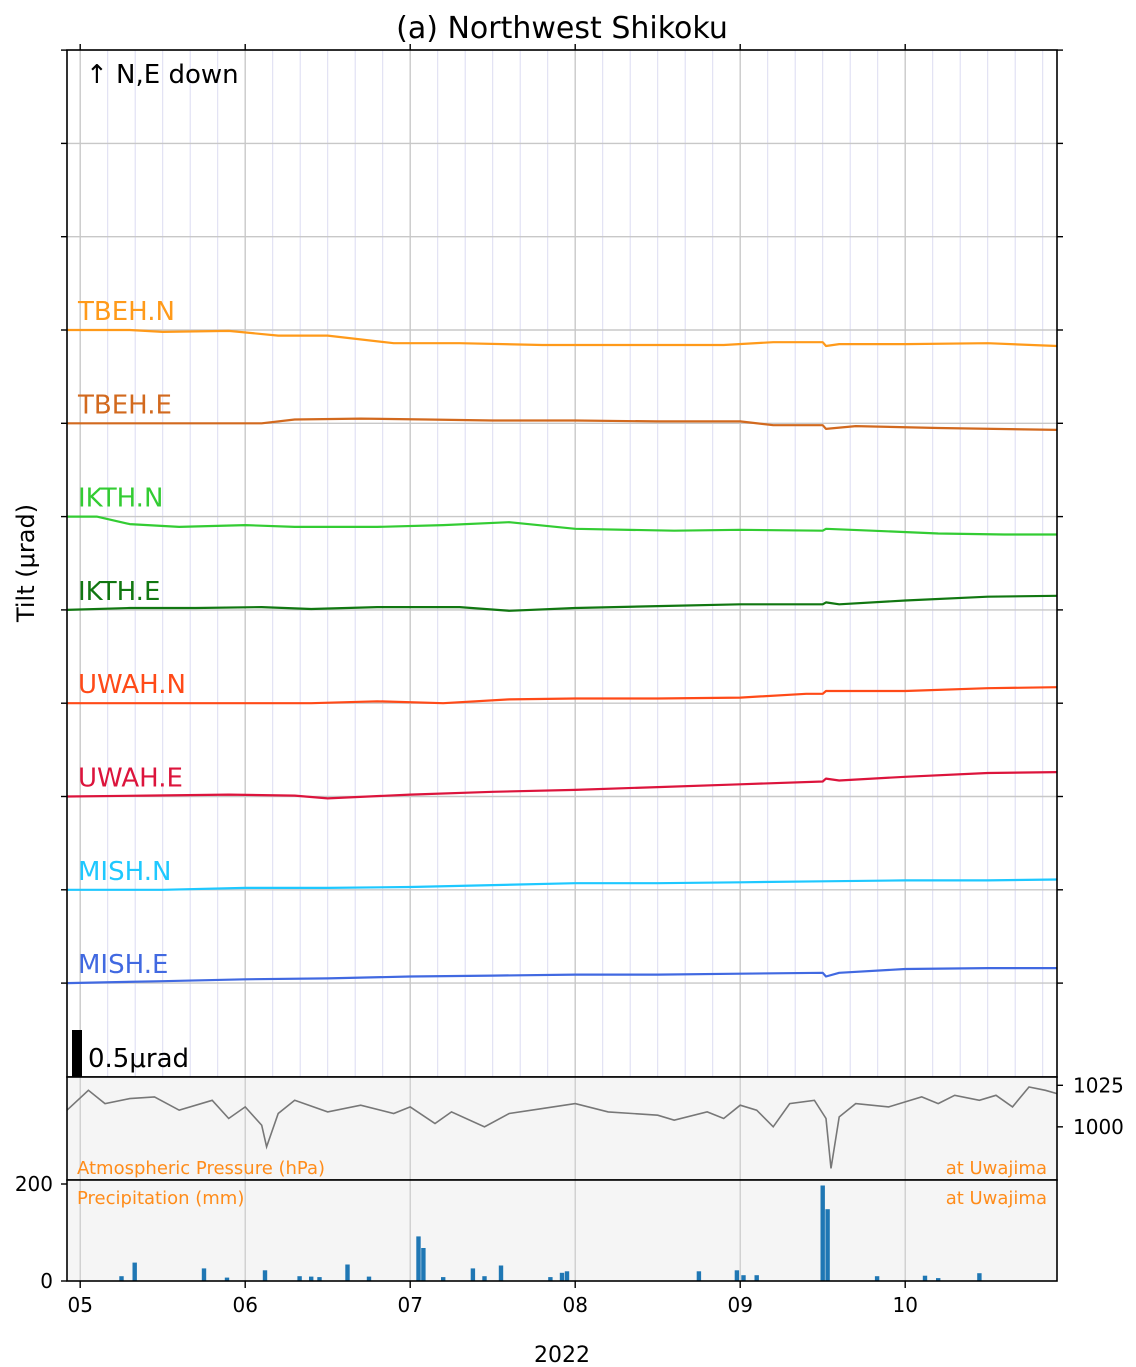 The height and width of the screenshot is (1367, 1136). What do you see at coordinates (562, 1355) in the screenshot?
I see `x-axis-label: 2022` at bounding box center [562, 1355].